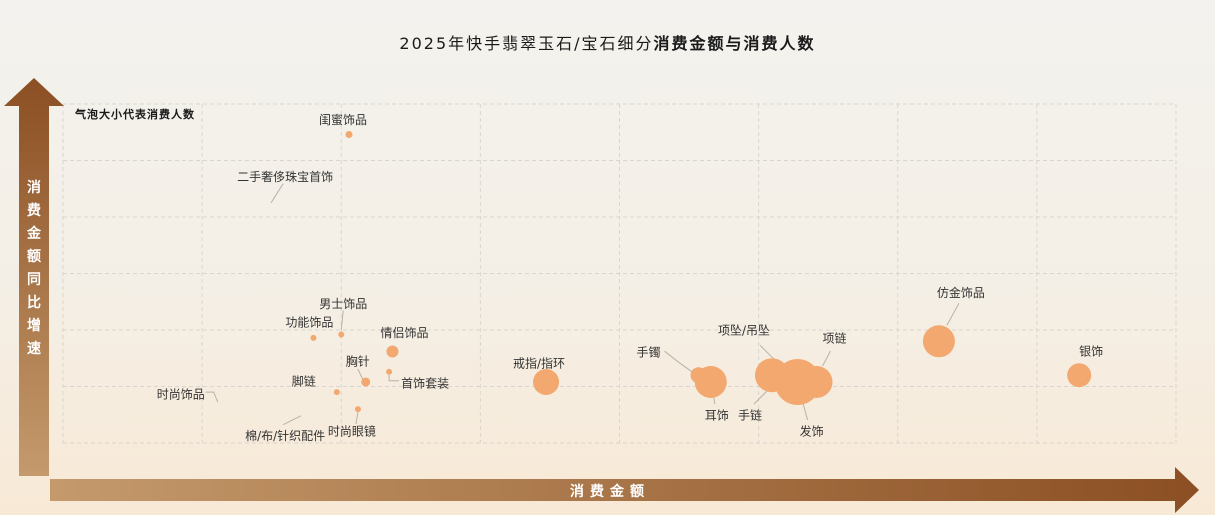 The width and height of the screenshot is (1215, 515). I want to click on bubble-label: 戒指/指环, so click(539, 362).